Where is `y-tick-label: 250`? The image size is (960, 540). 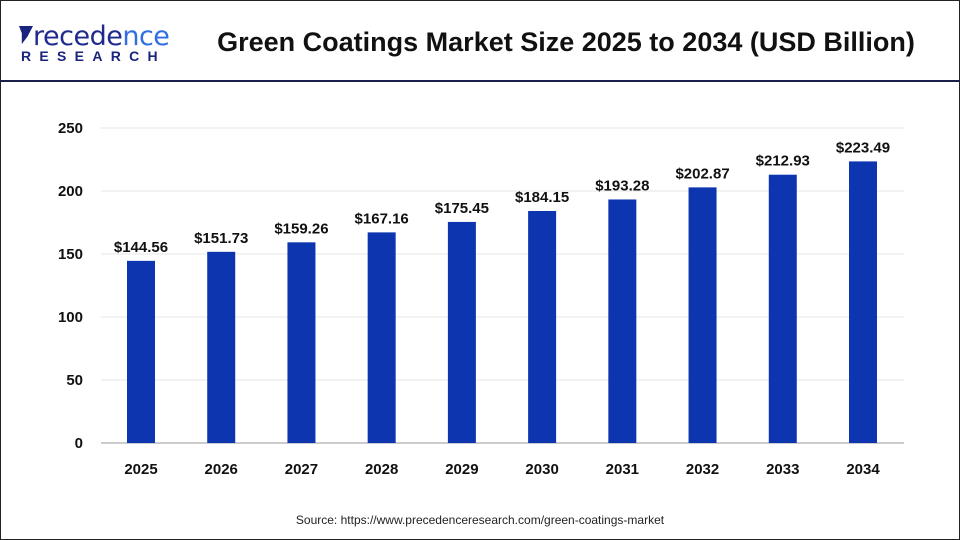
y-tick-label: 250 is located at coordinates (70, 128).